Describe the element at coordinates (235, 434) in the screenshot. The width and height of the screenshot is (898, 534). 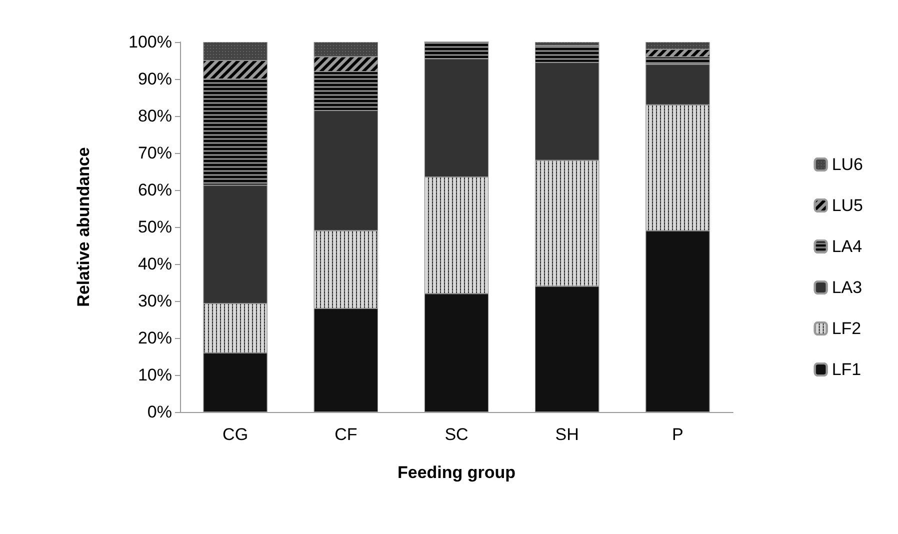
I see `x-tick-label: CG` at that location.